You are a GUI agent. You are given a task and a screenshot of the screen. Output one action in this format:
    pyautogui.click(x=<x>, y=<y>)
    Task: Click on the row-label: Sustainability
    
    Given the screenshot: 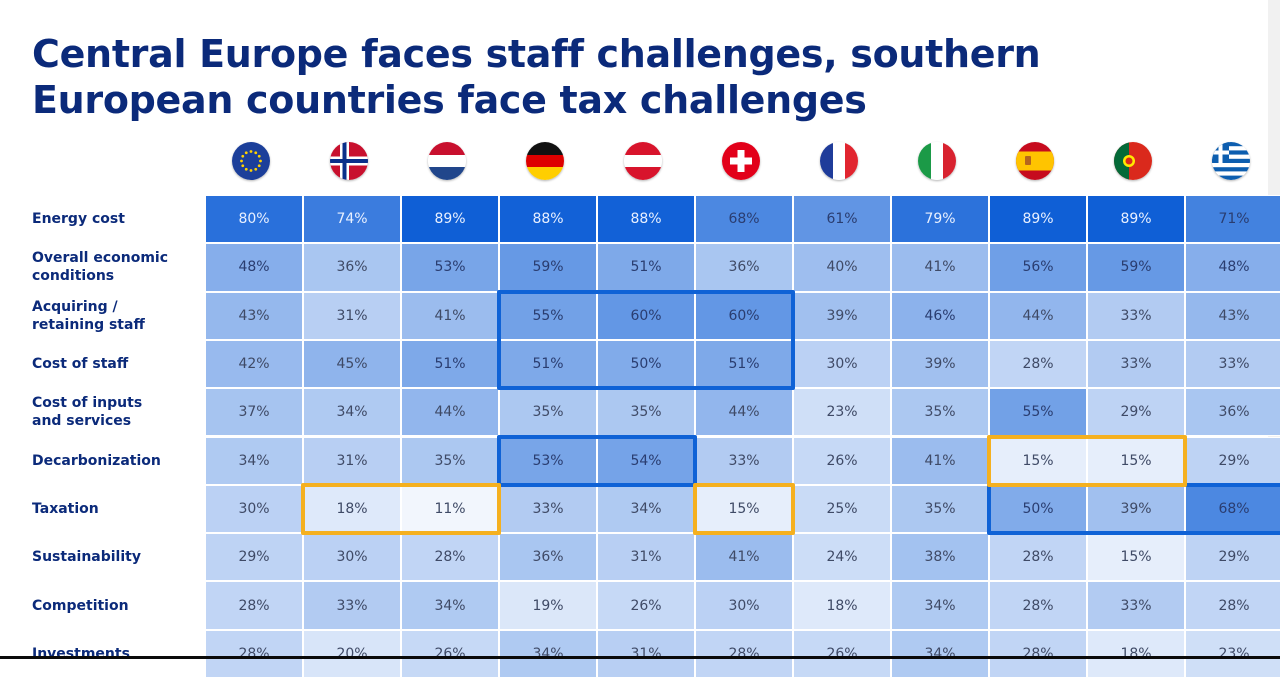 What is the action you would take?
    pyautogui.click(x=114, y=557)
    